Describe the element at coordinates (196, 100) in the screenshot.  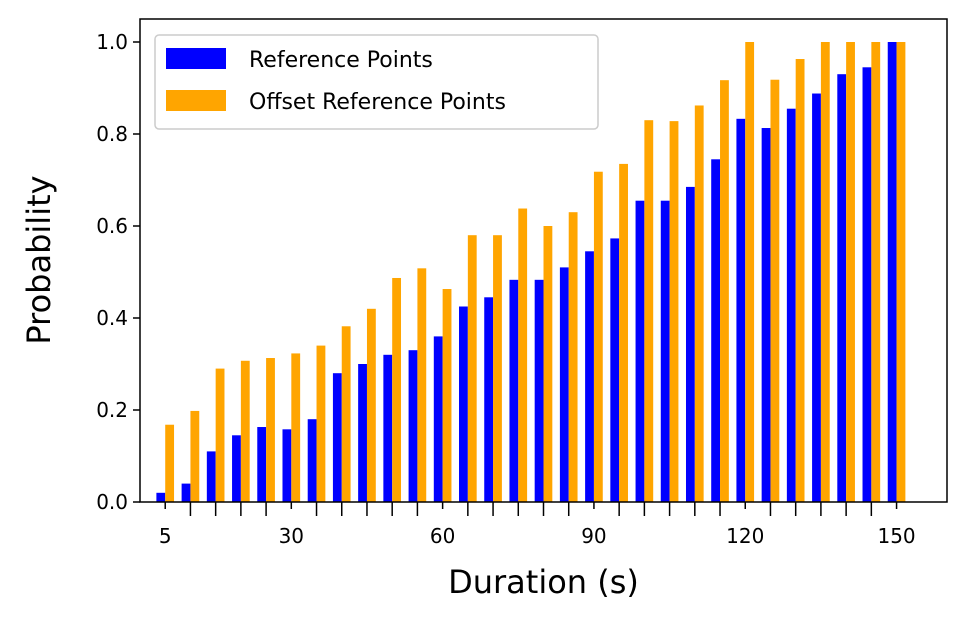
I see `legend-swatch-offset-reference-points` at that location.